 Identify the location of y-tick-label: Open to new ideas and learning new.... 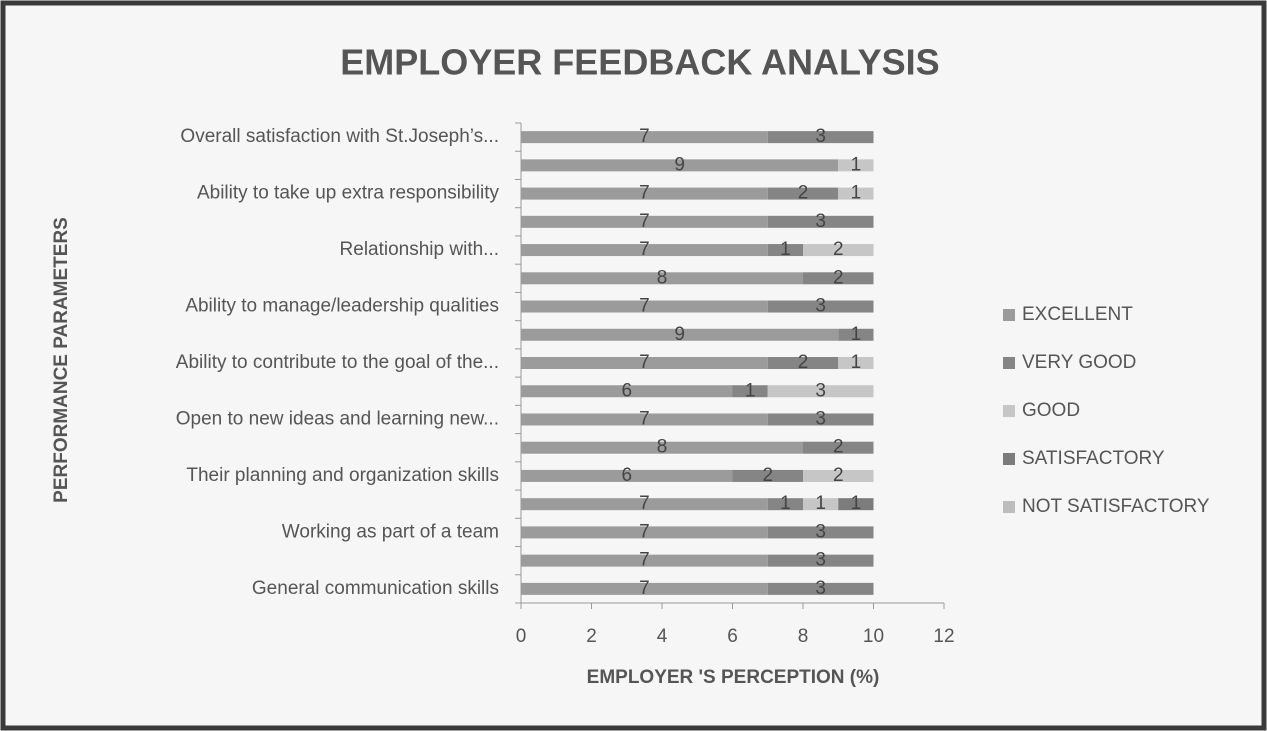
(337, 418).